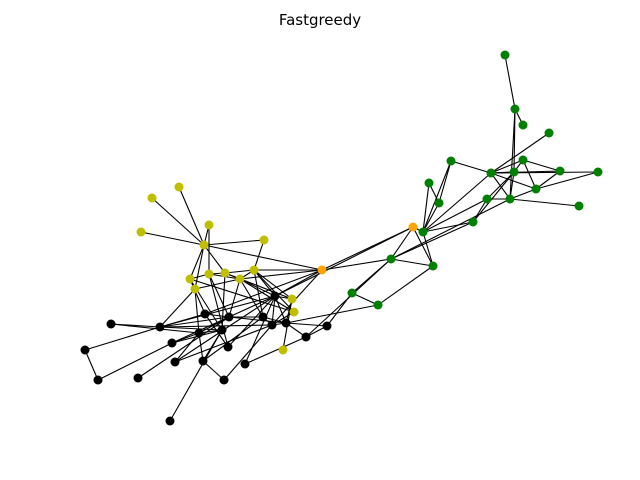  What do you see at coordinates (320, 20) in the screenshot?
I see `figure-title: Fastgreedy` at bounding box center [320, 20].